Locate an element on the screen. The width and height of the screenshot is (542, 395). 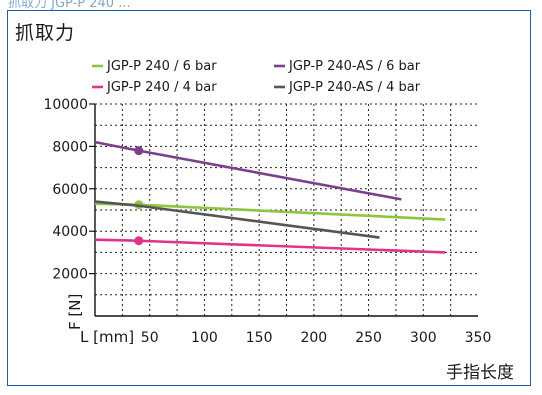
x-tick-label: 300 is located at coordinates (423, 338).